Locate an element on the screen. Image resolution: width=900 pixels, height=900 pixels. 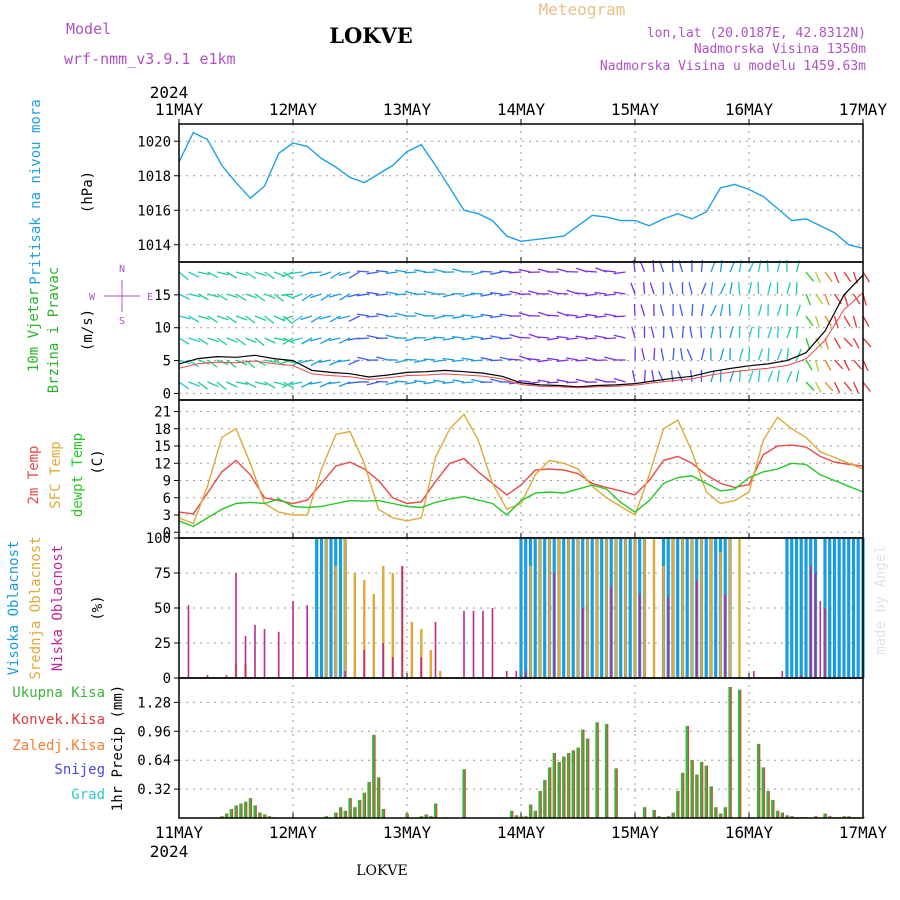
date-tick-bottom: 16MAY is located at coordinates (749, 832).